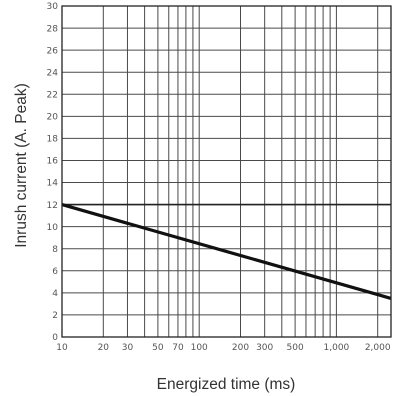  I want to click on y-tick-label: 18, so click(53, 140).